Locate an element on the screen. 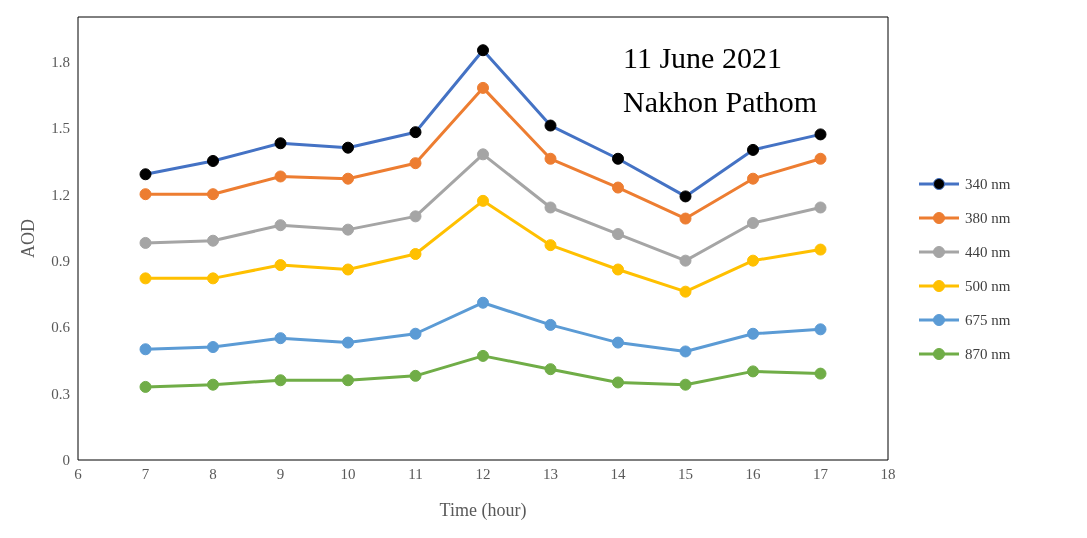 The height and width of the screenshot is (538, 1087). y-axis-title: AOD is located at coordinates (28, 238).